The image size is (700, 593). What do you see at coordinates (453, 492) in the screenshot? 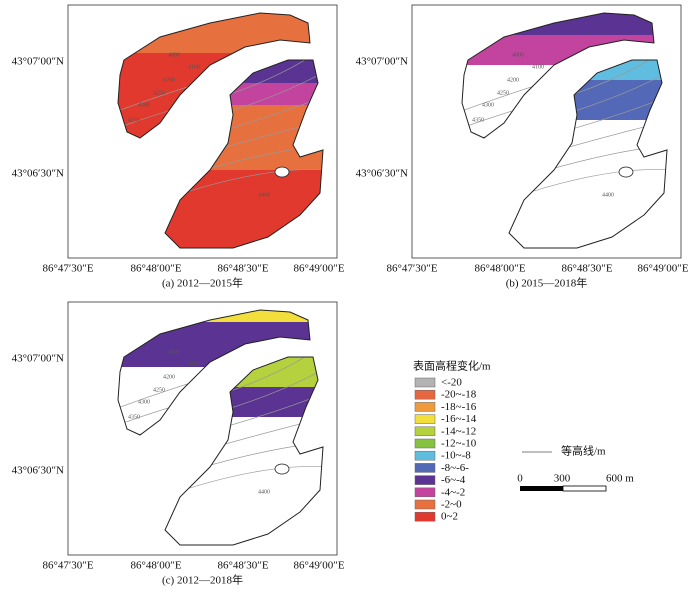
I see `legend-label: -4~-2` at bounding box center [453, 492].